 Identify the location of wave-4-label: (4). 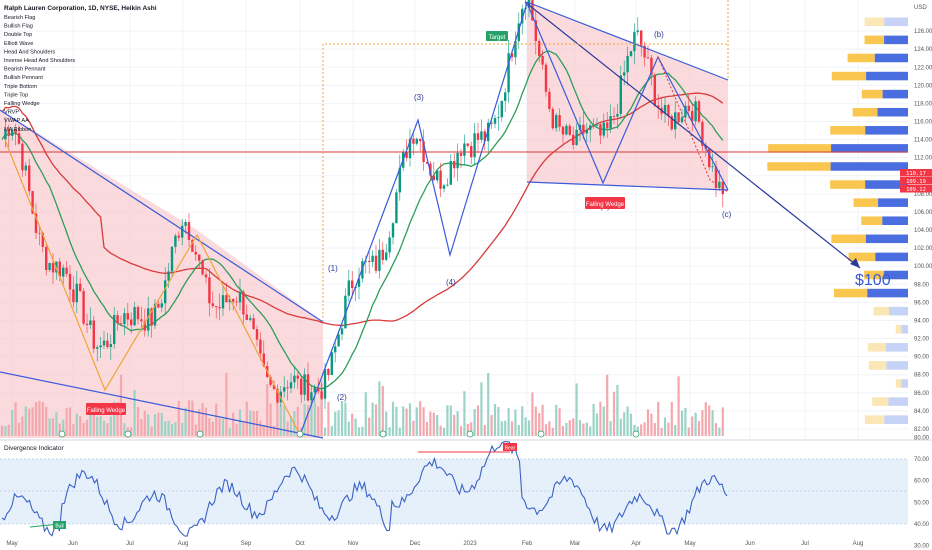
(451, 282).